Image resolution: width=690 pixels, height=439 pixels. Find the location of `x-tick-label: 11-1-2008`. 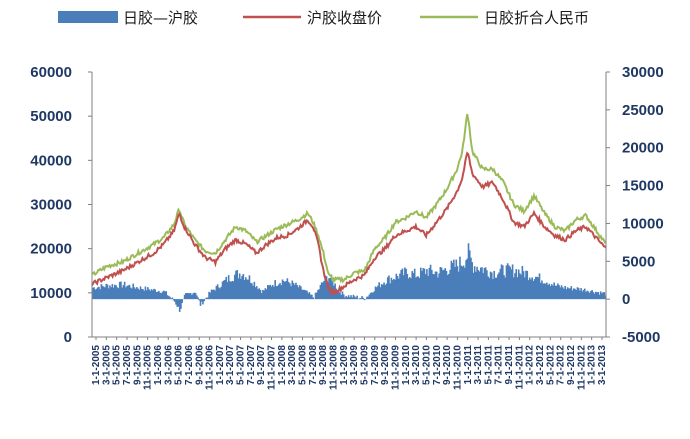

x-tick-label: 11-1-2008 is located at coordinates (334, 367).